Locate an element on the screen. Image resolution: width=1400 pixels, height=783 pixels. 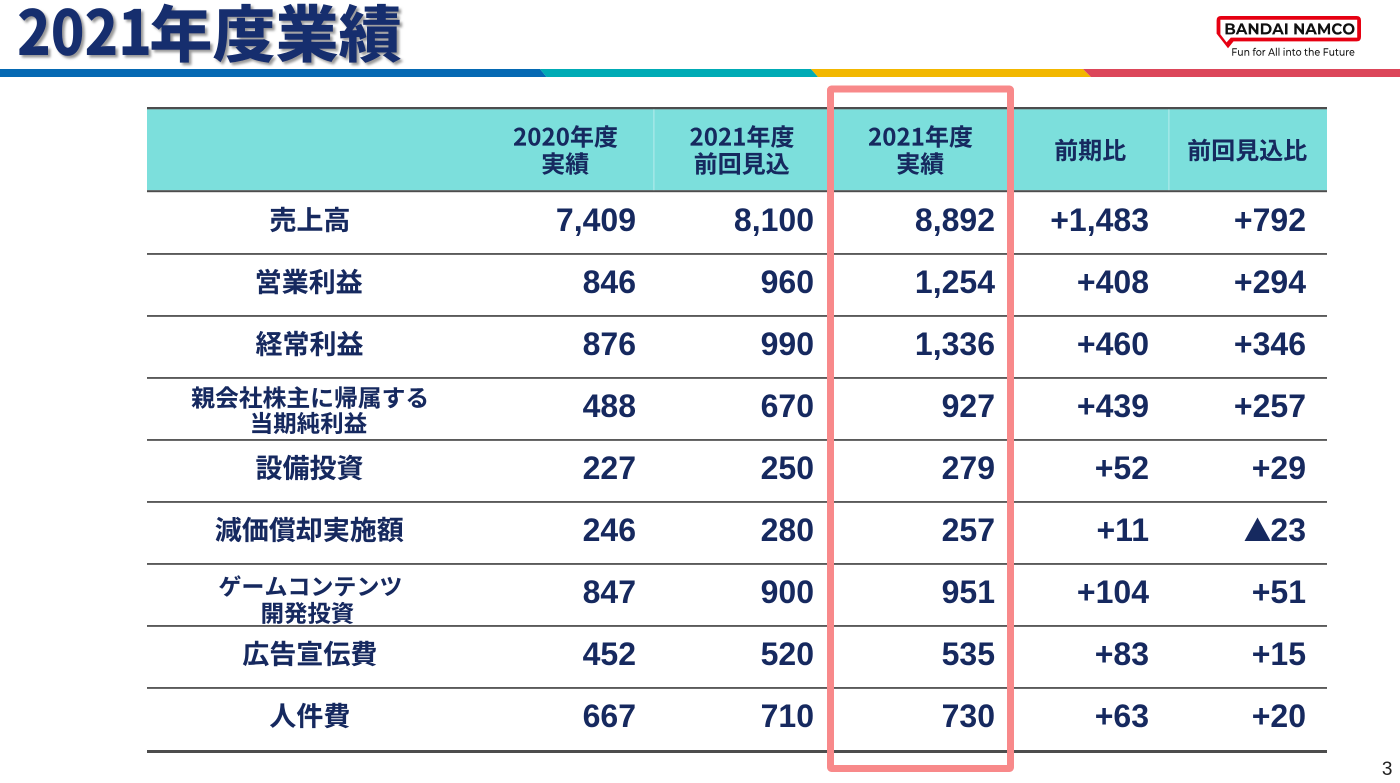
svg-text: 246 is located at coordinates (609, 530).